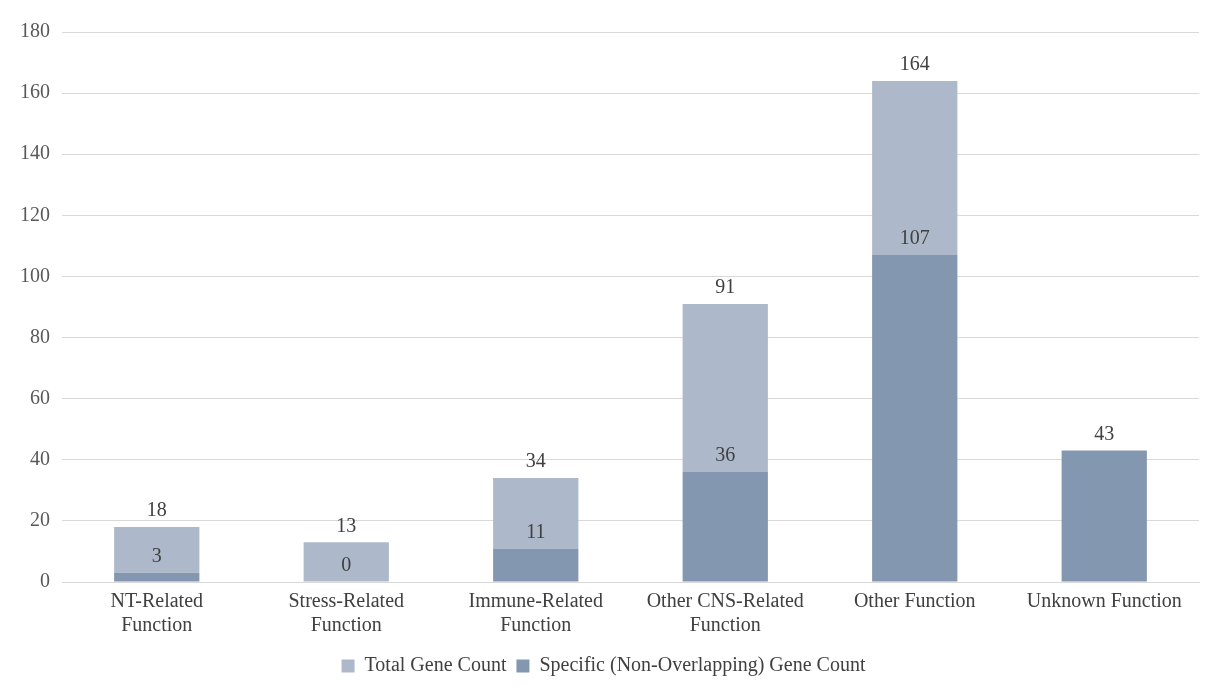 The image size is (1217, 694). What do you see at coordinates (914, 237) in the screenshot?
I see `data-label: 107` at bounding box center [914, 237].